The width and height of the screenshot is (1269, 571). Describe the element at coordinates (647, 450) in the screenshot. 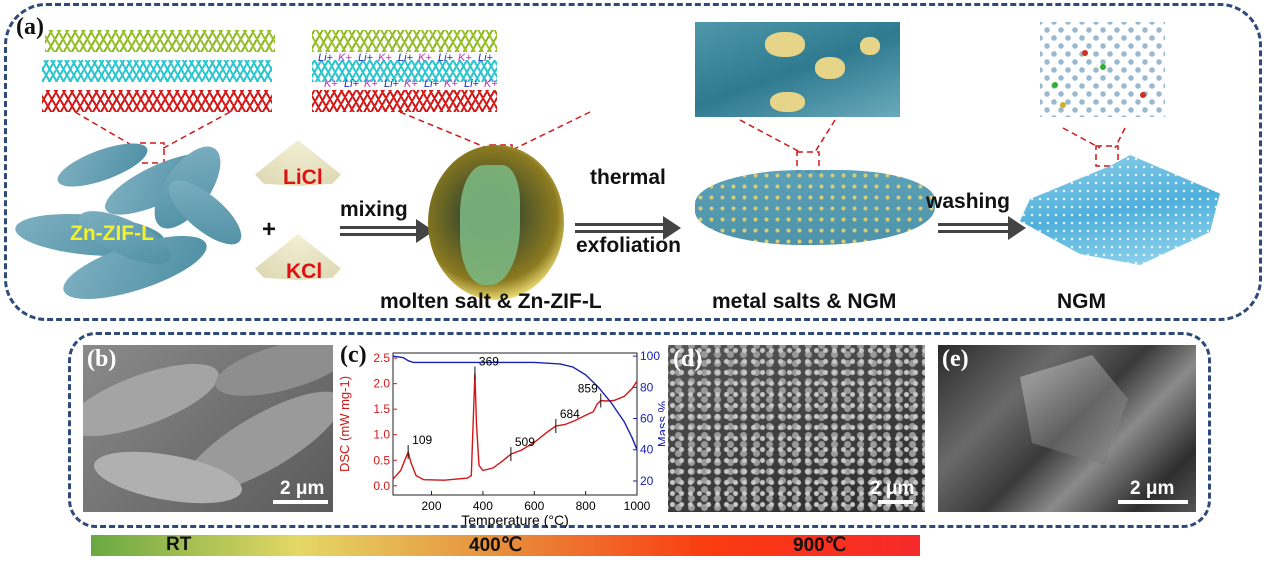

I see `y-right-tick-label: 40` at that location.